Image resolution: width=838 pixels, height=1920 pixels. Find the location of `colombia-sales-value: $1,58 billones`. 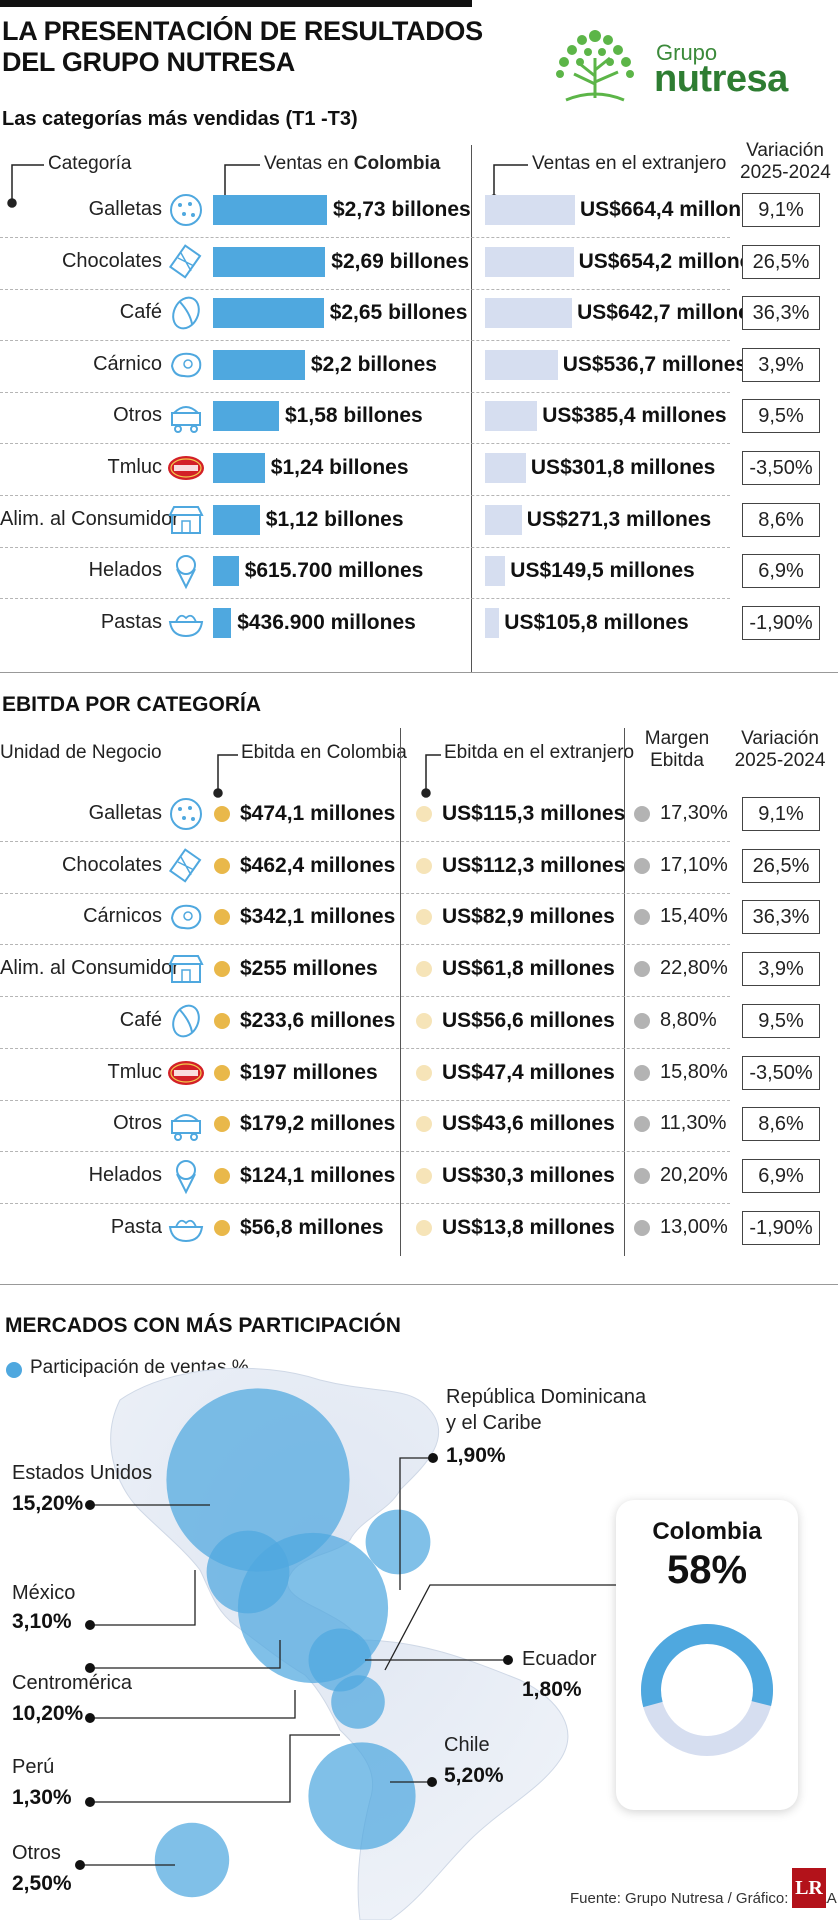

colombia-sales-value: $1,58 billones is located at coordinates (354, 416).